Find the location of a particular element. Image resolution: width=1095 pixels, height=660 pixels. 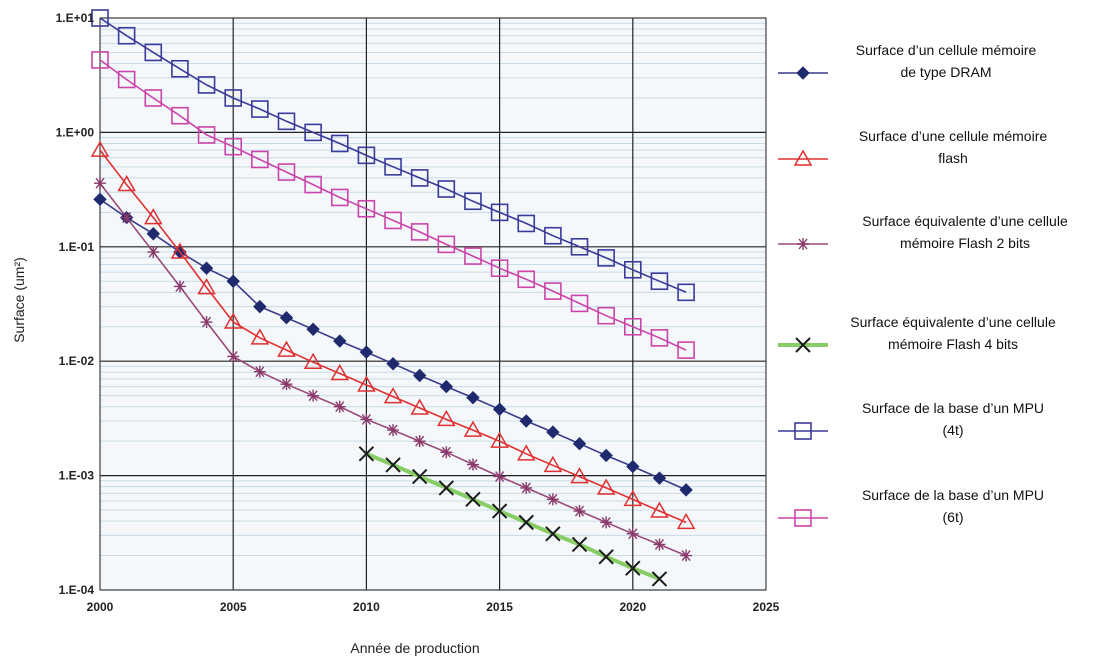

legend-item-6: Surface de la base d’un MPU (6t) is located at coordinates (911, 507).